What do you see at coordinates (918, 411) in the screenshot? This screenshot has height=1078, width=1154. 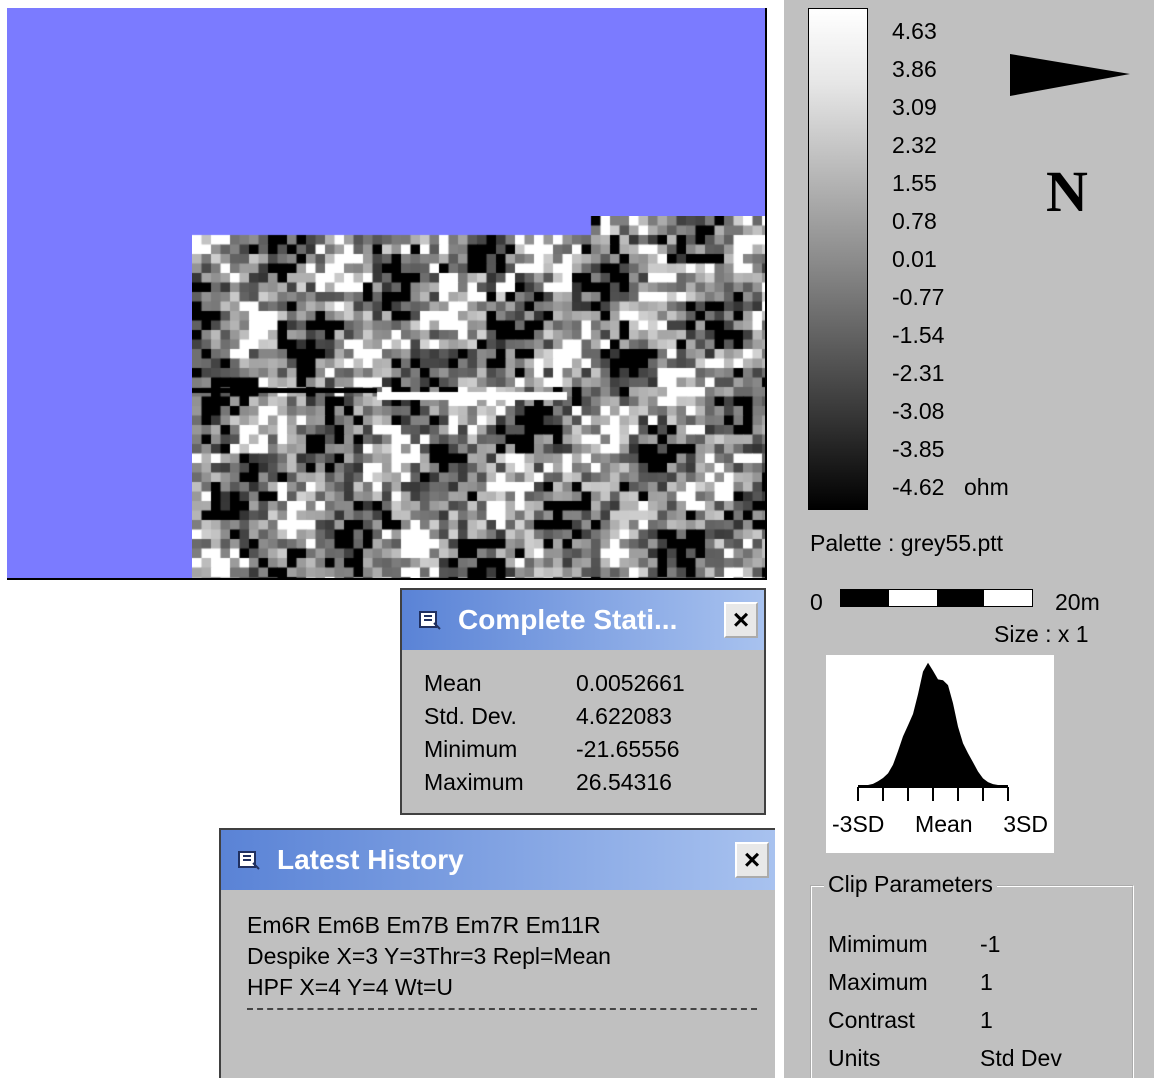 I see `legend-label: -3.08` at bounding box center [918, 411].